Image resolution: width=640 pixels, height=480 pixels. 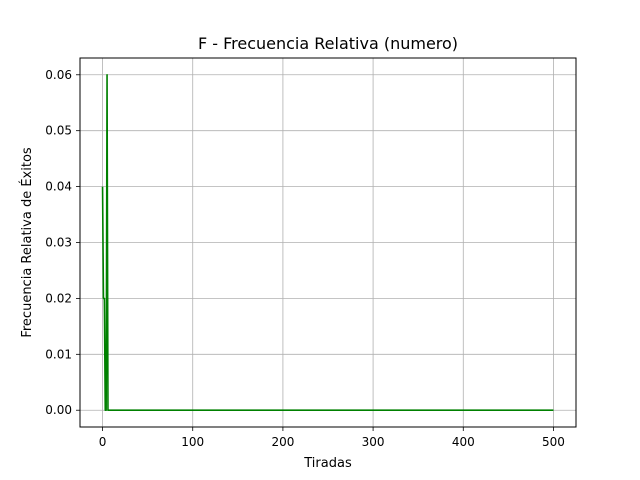 I want to click on x-tick-label: 100, so click(x=192, y=442).